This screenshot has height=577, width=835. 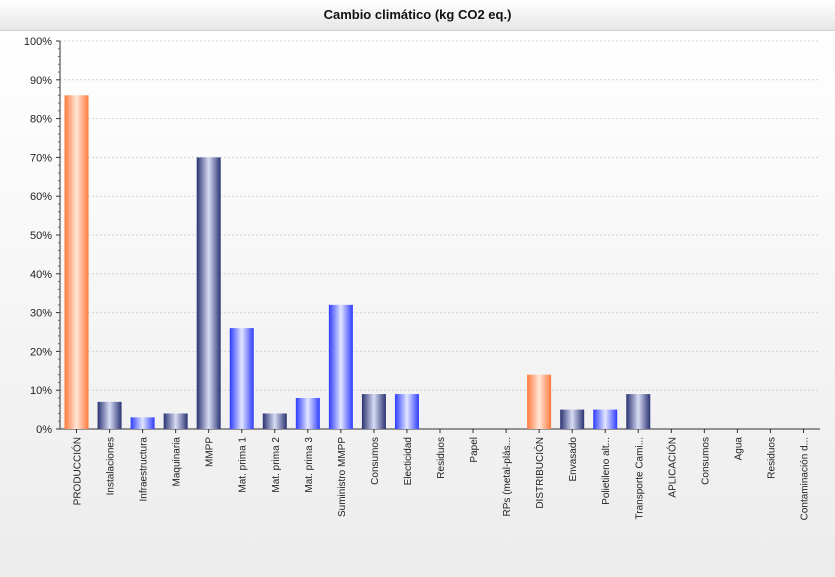 I want to click on x-tick-label: MMPP, so click(x=210, y=452).